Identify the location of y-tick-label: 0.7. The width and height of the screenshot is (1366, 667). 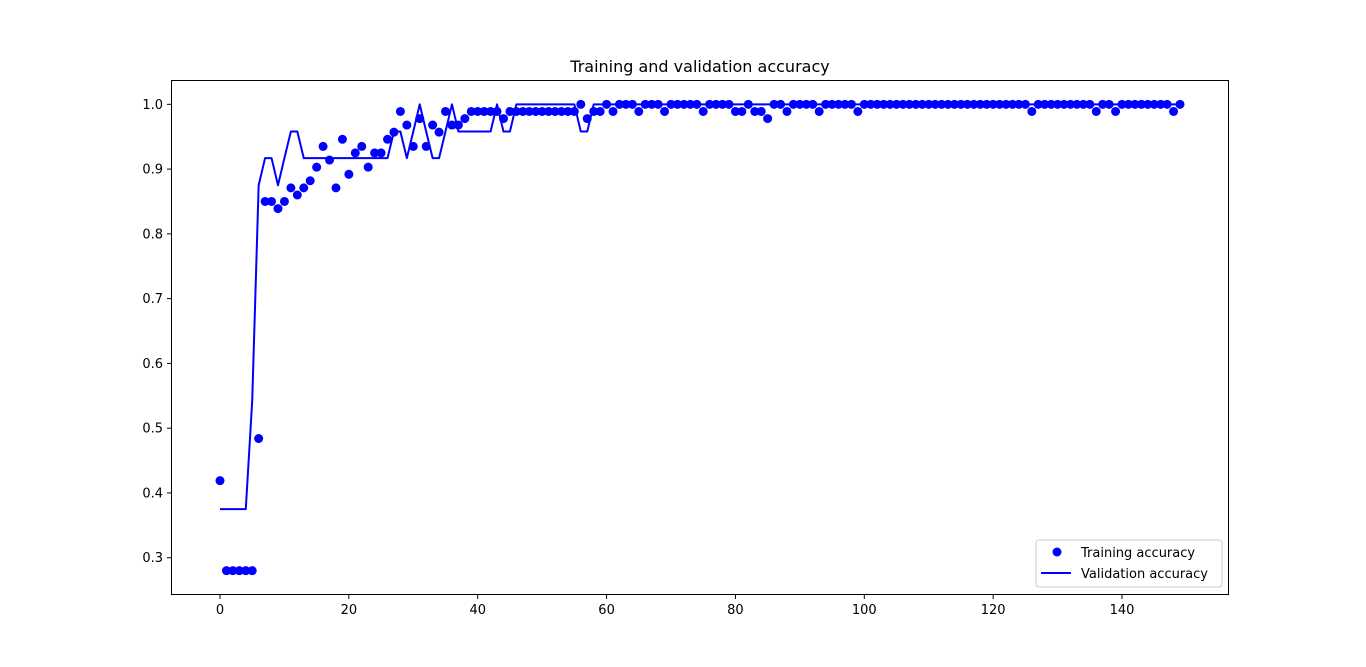
(152, 299).